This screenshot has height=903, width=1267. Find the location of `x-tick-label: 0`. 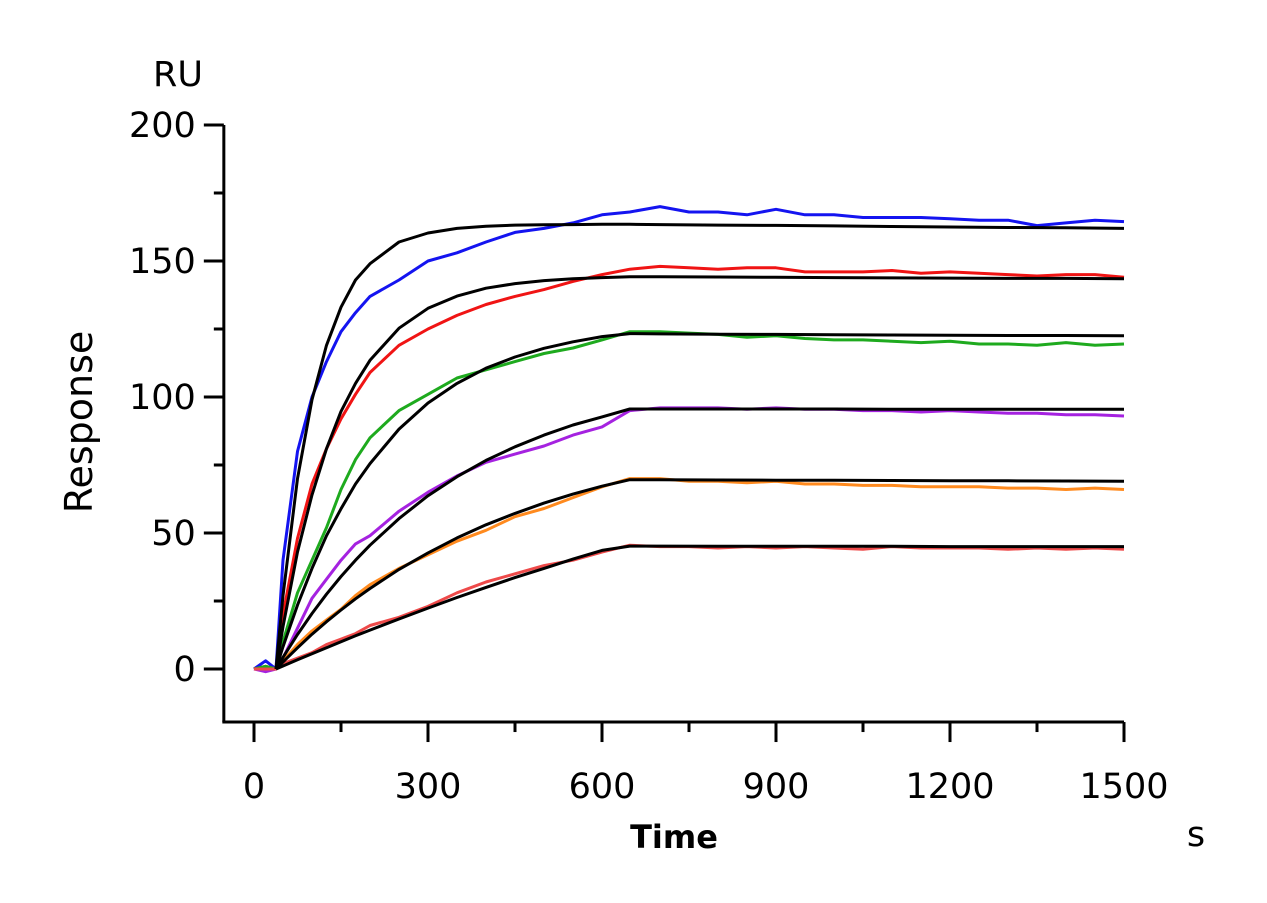

x-tick-label: 0 is located at coordinates (254, 787).